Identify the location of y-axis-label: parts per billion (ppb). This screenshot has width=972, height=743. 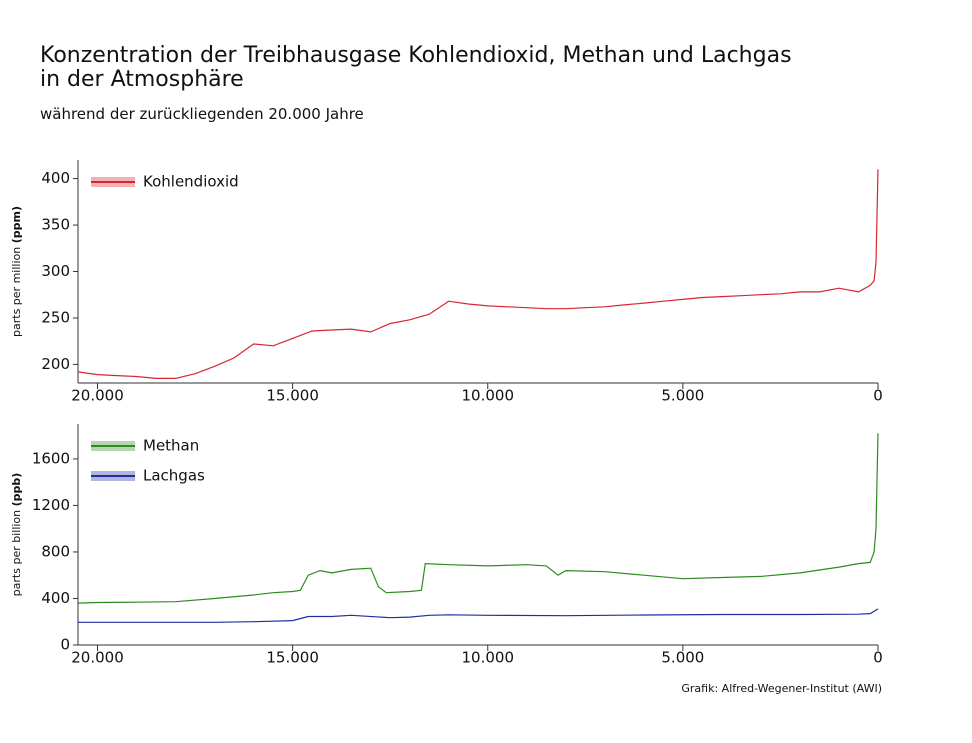
(16, 535).